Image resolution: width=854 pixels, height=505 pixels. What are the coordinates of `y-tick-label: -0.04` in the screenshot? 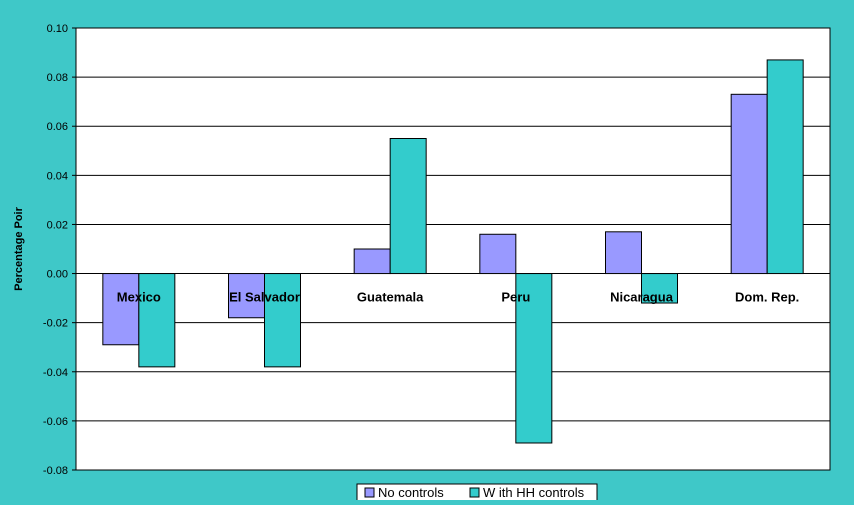 It's located at (55, 373).